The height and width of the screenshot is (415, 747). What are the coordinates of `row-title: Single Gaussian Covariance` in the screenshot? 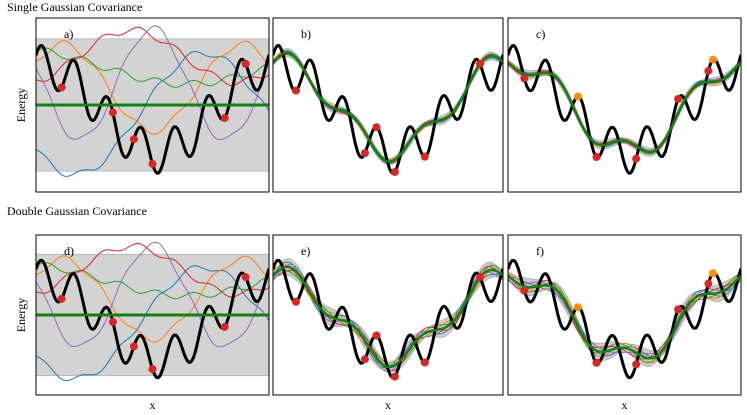 It's located at (74, 7).